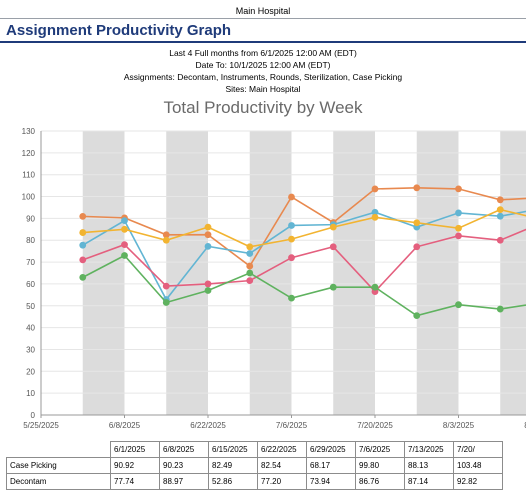 The height and width of the screenshot is (490, 526). I want to click on table-cell: 103.48, so click(478, 465).